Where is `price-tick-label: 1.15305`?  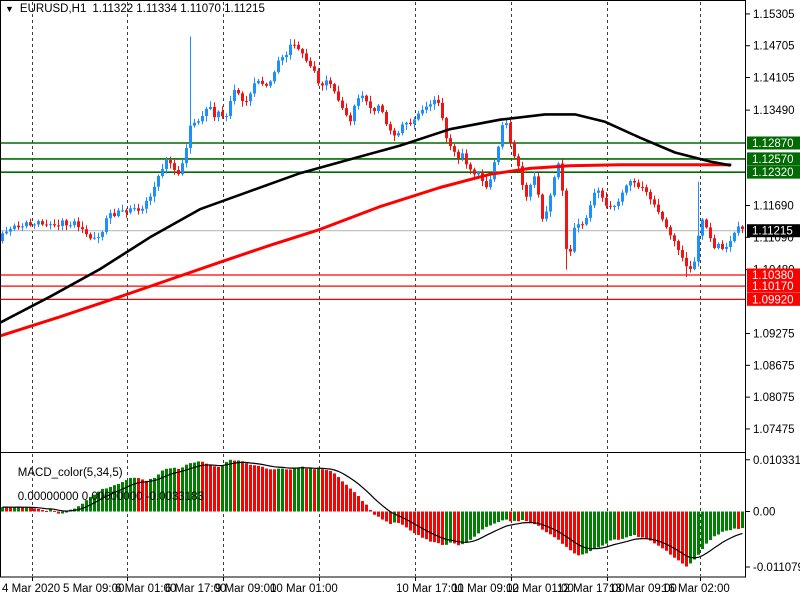
price-tick-label: 1.15305 is located at coordinates (774, 15).